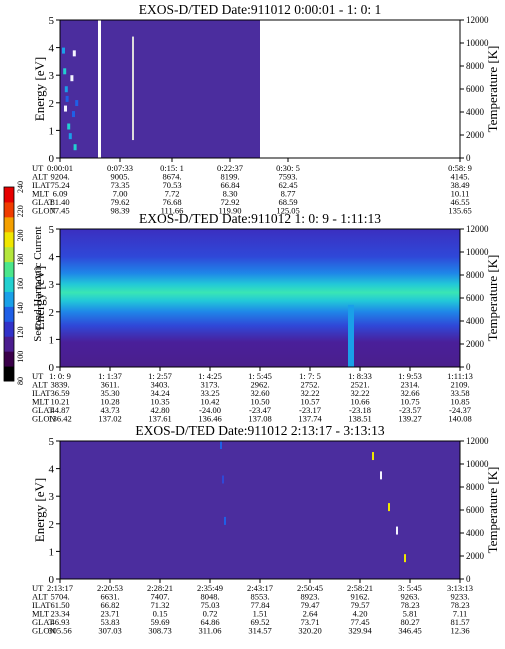 Image resolution: width=505 pixels, height=649 pixels. What do you see at coordinates (39, 510) in the screenshot?
I see `y-axis-label: Energy [eV]` at bounding box center [39, 510].